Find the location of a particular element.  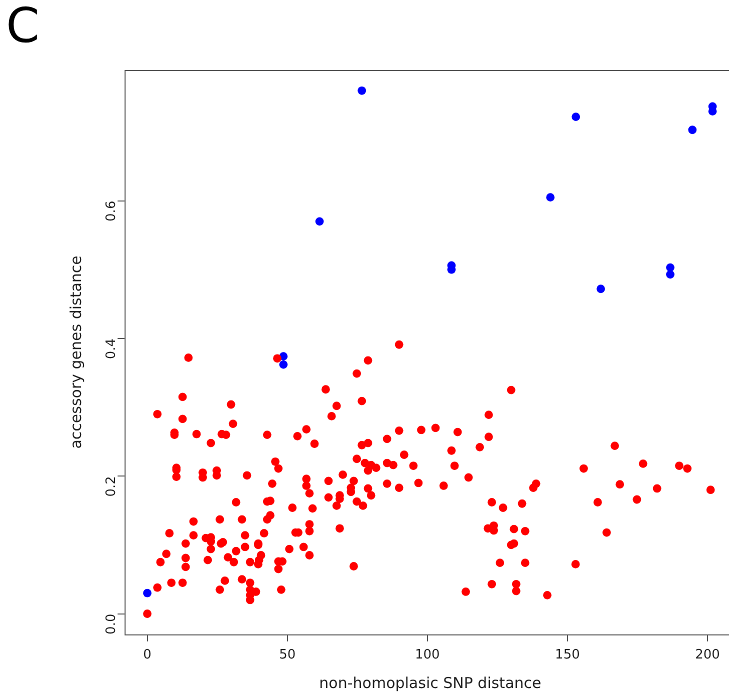

x-tick-label: 200 is located at coordinates (707, 655).